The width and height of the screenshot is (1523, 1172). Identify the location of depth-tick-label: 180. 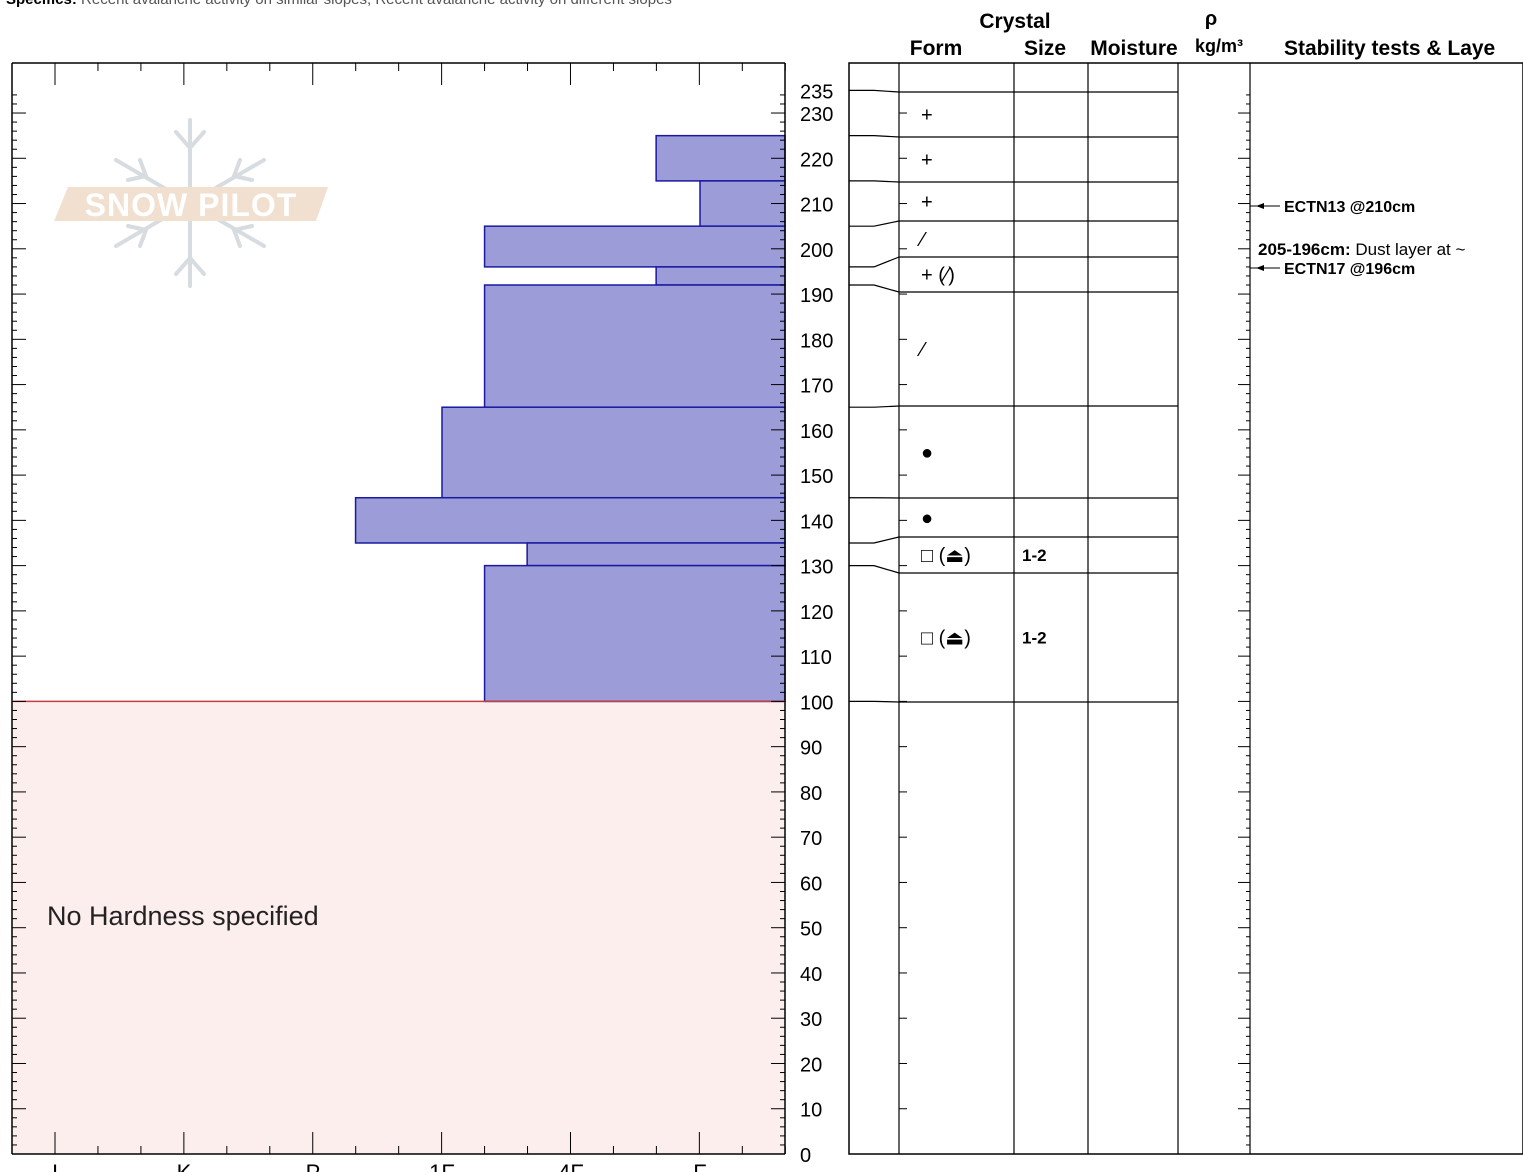
(816, 341).